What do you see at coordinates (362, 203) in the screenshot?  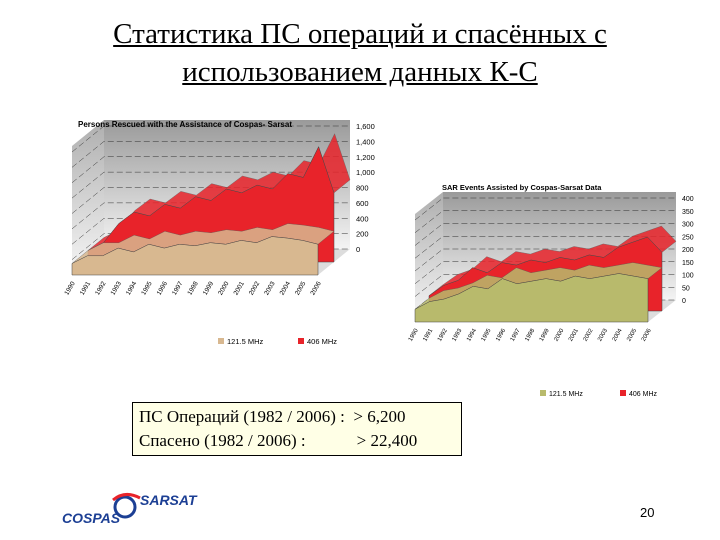 I see `y-tick-label: 600` at bounding box center [362, 203].